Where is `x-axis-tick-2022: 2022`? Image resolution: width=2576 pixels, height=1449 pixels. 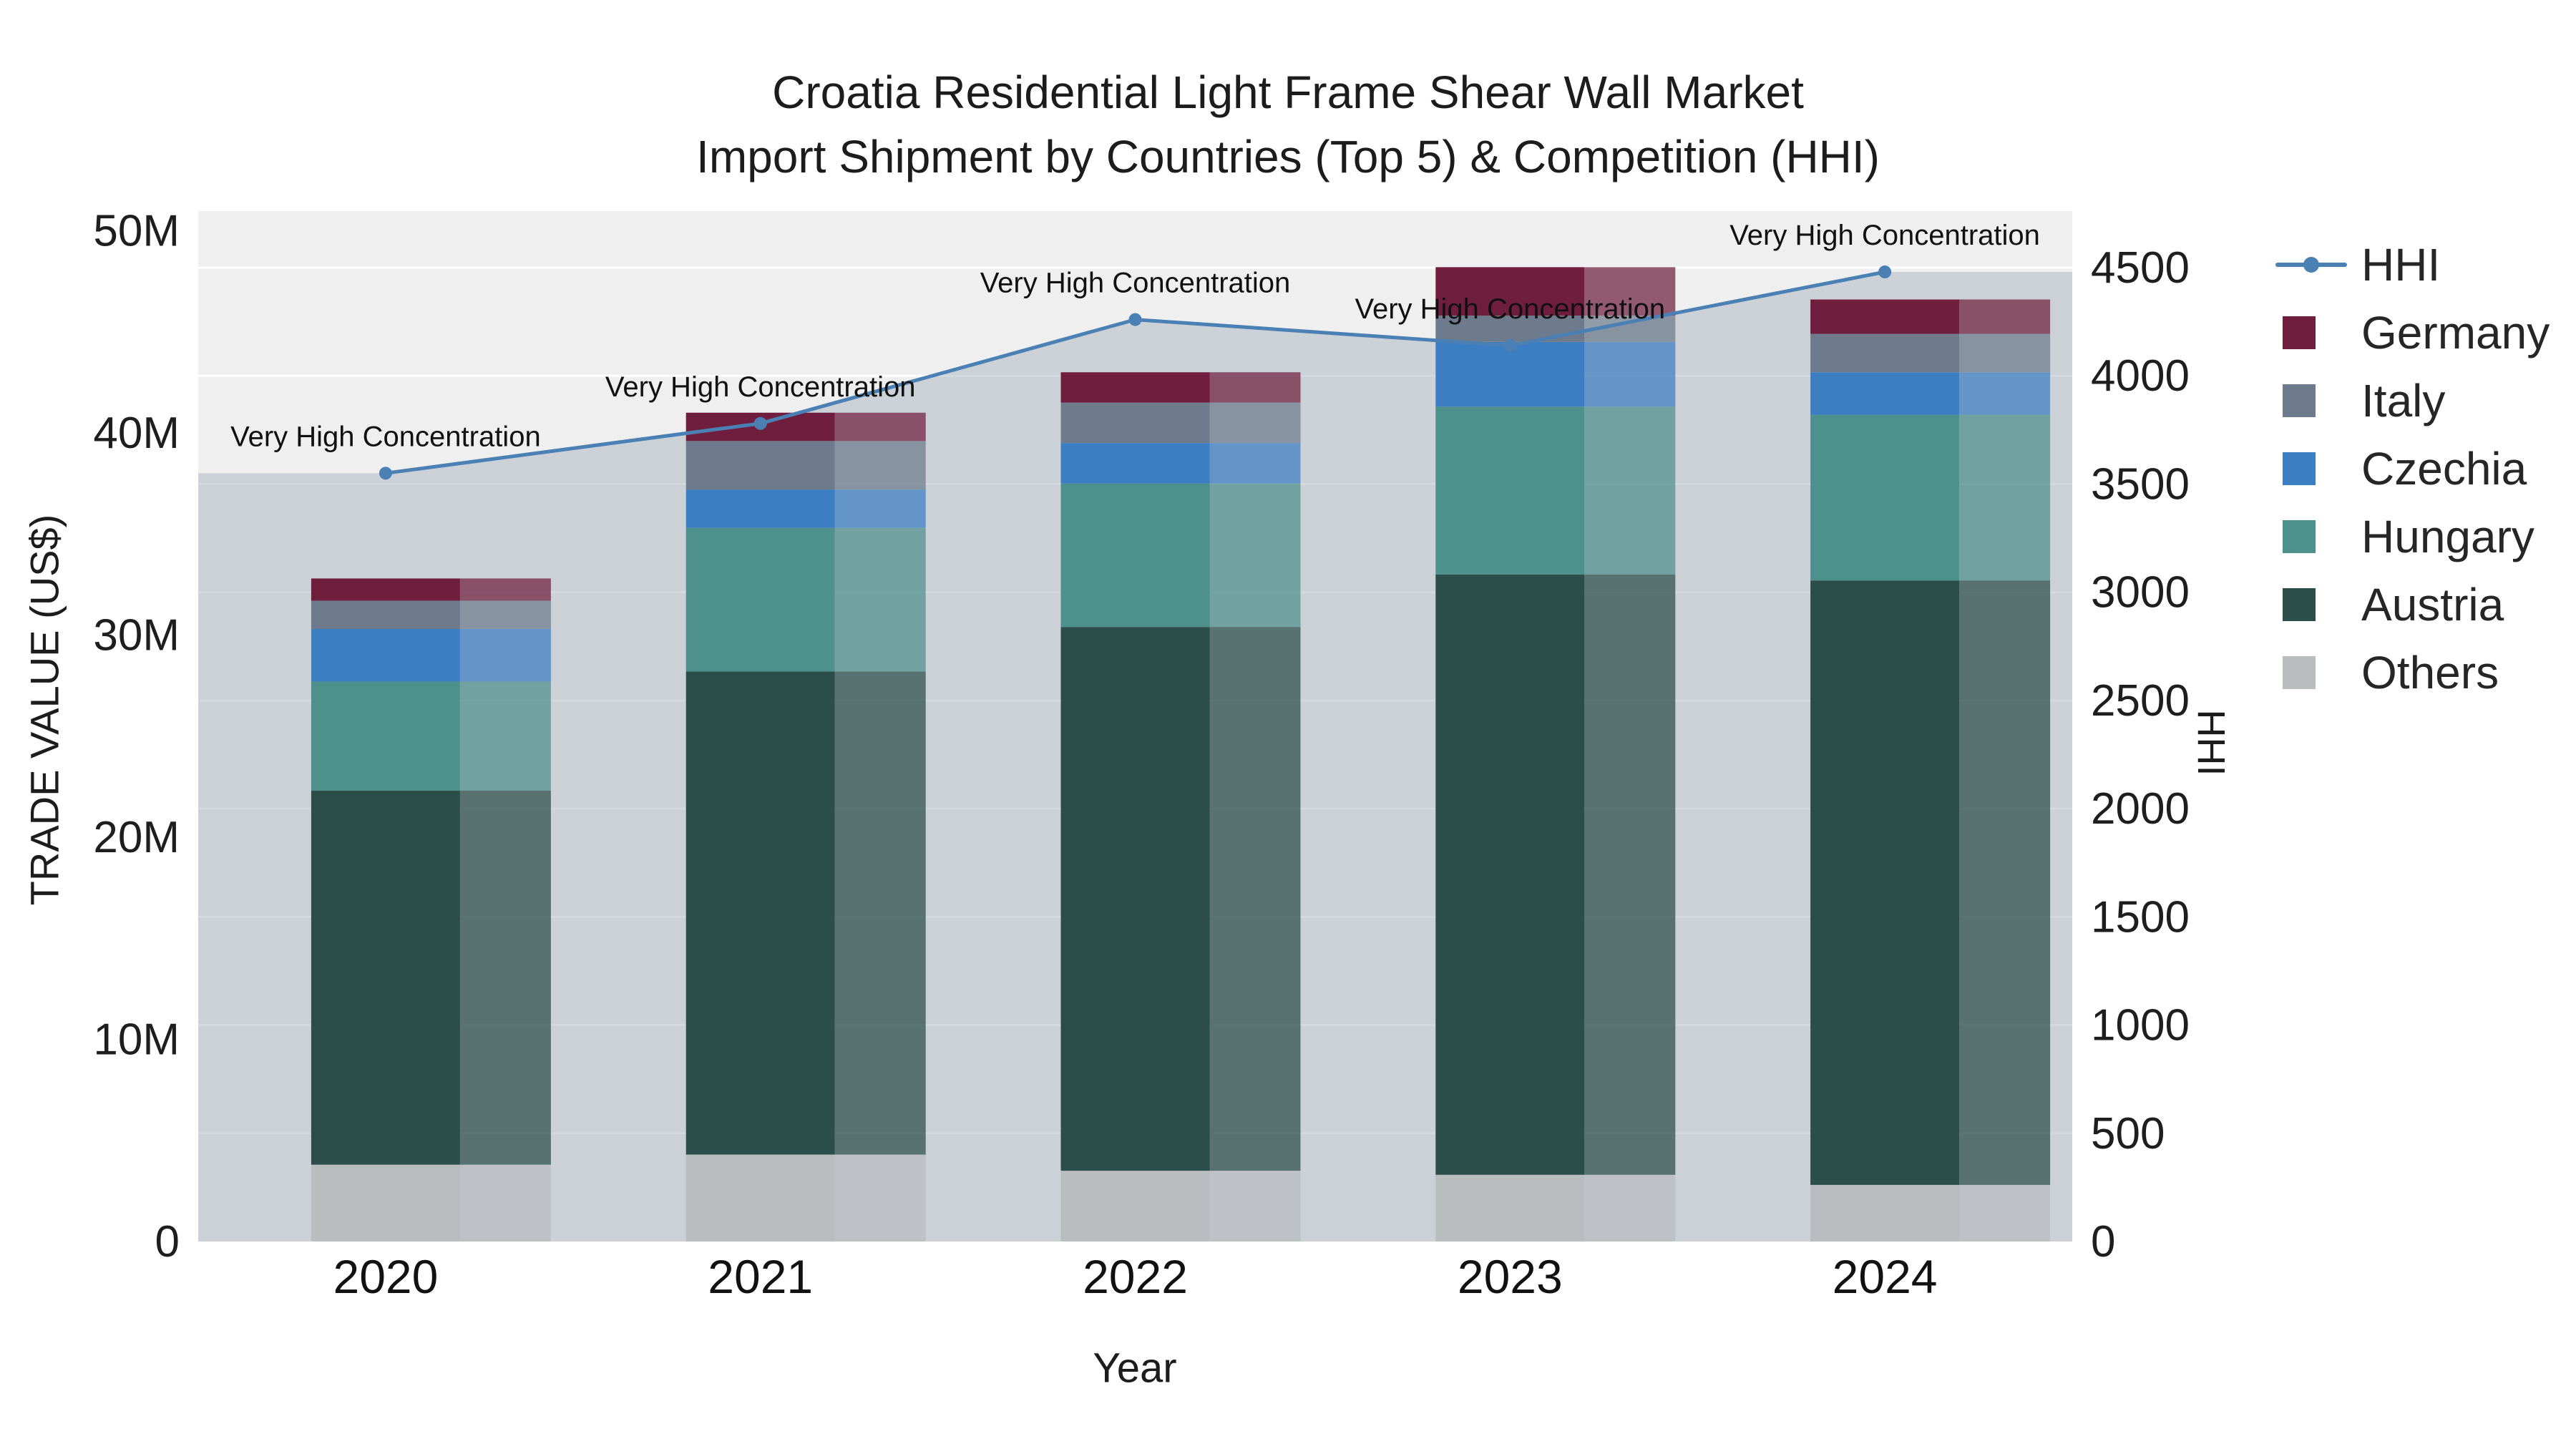
x-axis-tick-2022: 2022 is located at coordinates (1135, 1276).